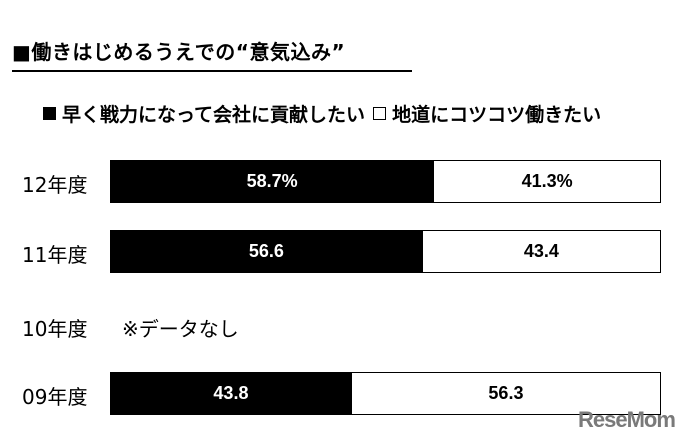 The height and width of the screenshot is (440, 686). What do you see at coordinates (266, 251) in the screenshot?
I see `bar-segment-contribute: 56.6` at bounding box center [266, 251].